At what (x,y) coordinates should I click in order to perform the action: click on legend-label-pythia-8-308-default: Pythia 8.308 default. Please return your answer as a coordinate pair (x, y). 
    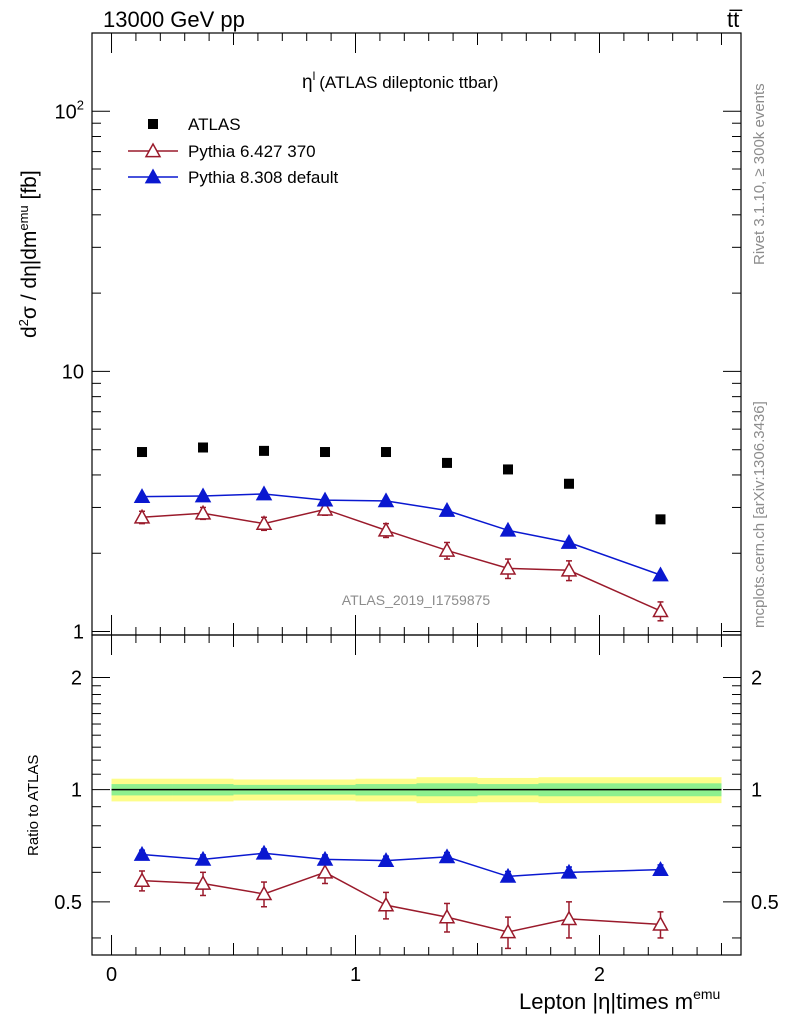
    Looking at the image, I should click on (263, 177).